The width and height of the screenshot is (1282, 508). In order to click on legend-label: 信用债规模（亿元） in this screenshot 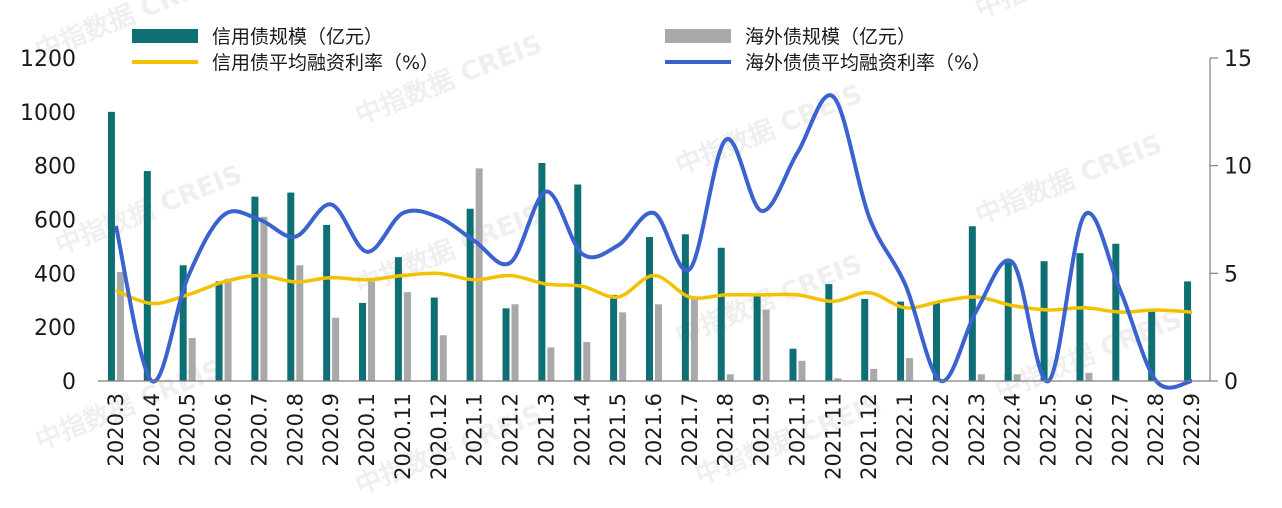, I will do `click(297, 37)`.